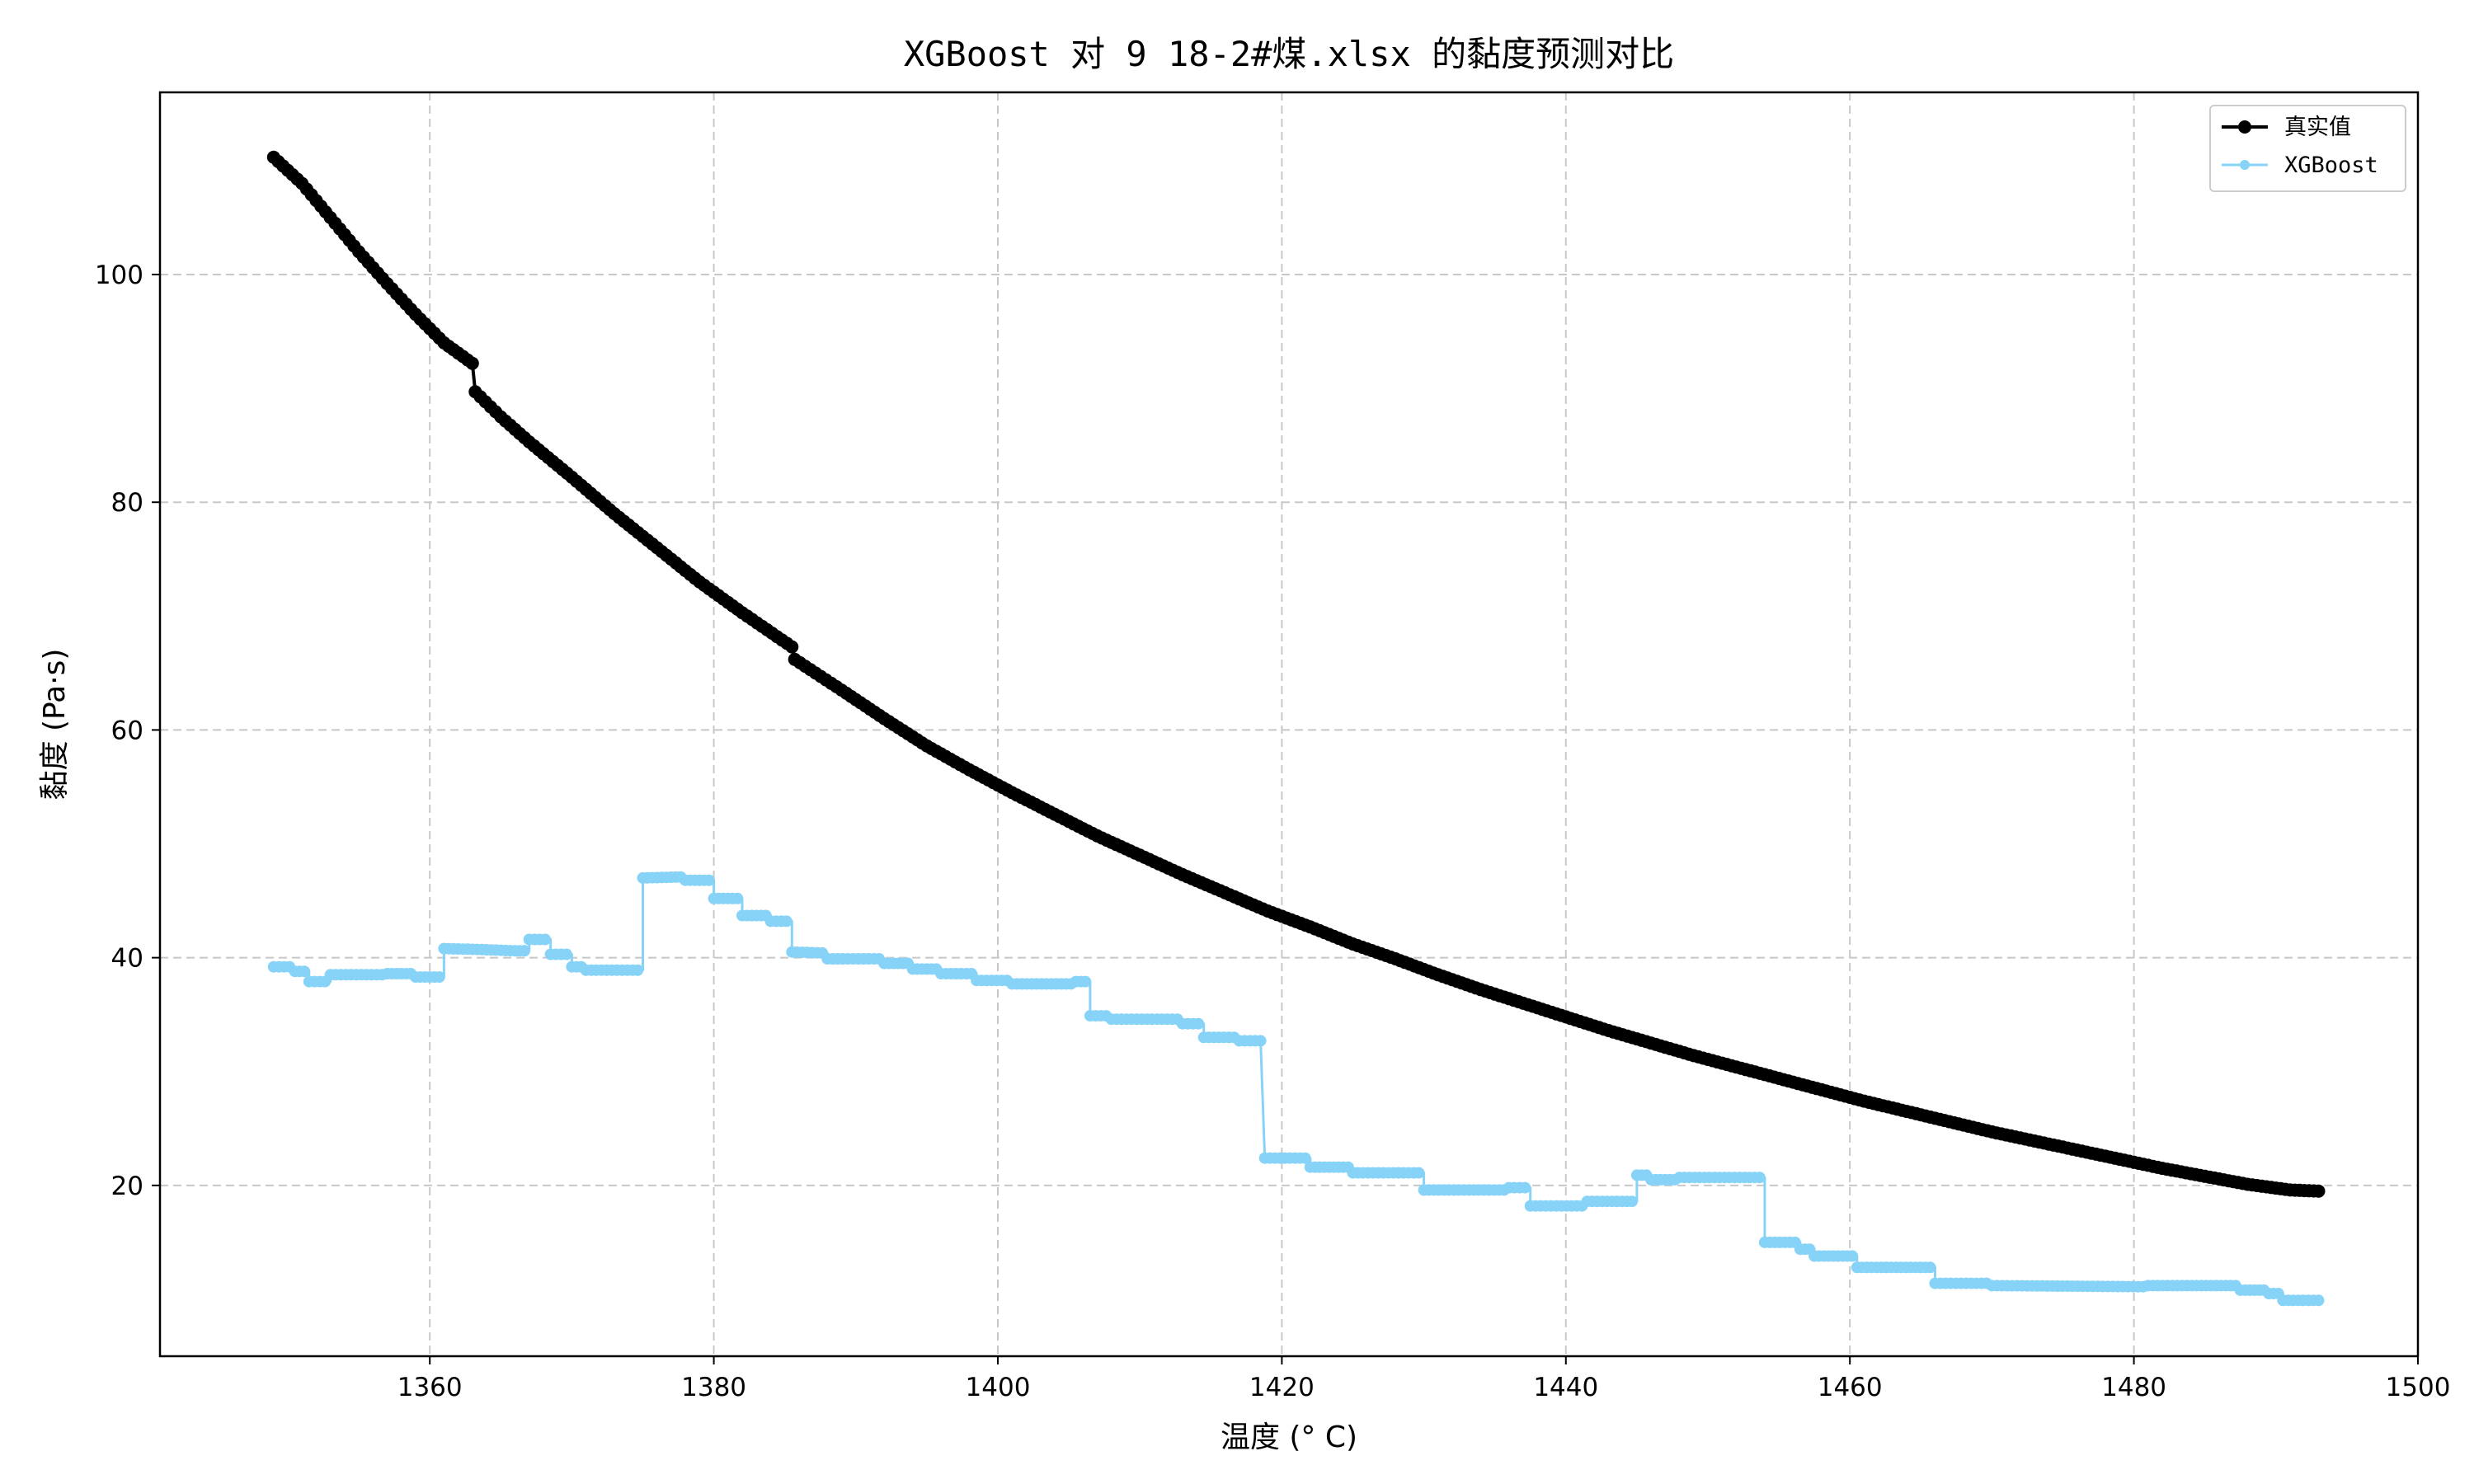  Describe the element at coordinates (1565, 1387) in the screenshot. I see `x-tick-label: 1440` at that location.